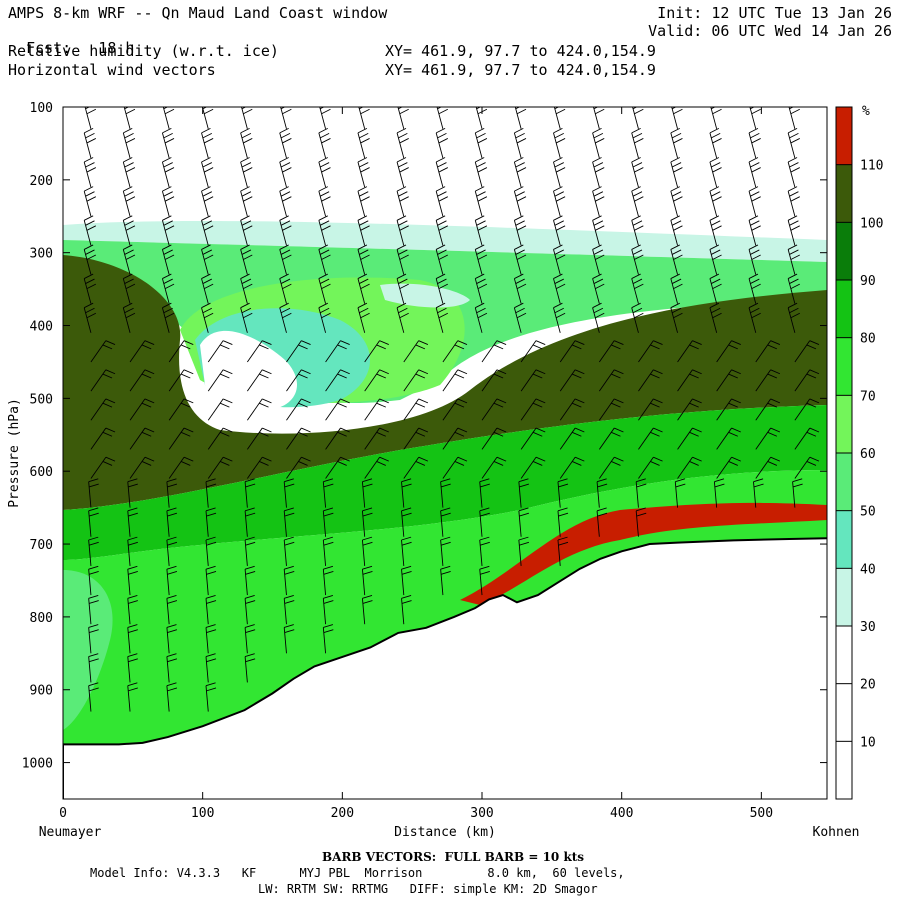  What do you see at coordinates (520, 70) in the screenshot?
I see `cross-section-coords-2: XY= 461.9, 97.7 to 424.0,154.9` at bounding box center [520, 70].